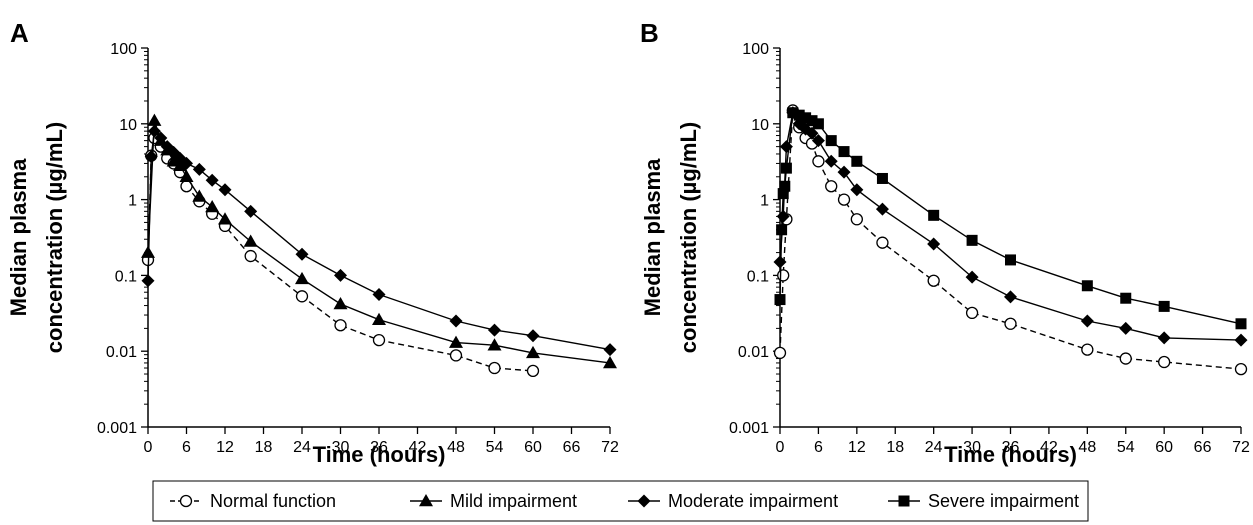 The height and width of the screenshot is (525, 1253). What do you see at coordinates (379, 447) in the screenshot?
I see `x-tick-label: 36` at bounding box center [379, 447].